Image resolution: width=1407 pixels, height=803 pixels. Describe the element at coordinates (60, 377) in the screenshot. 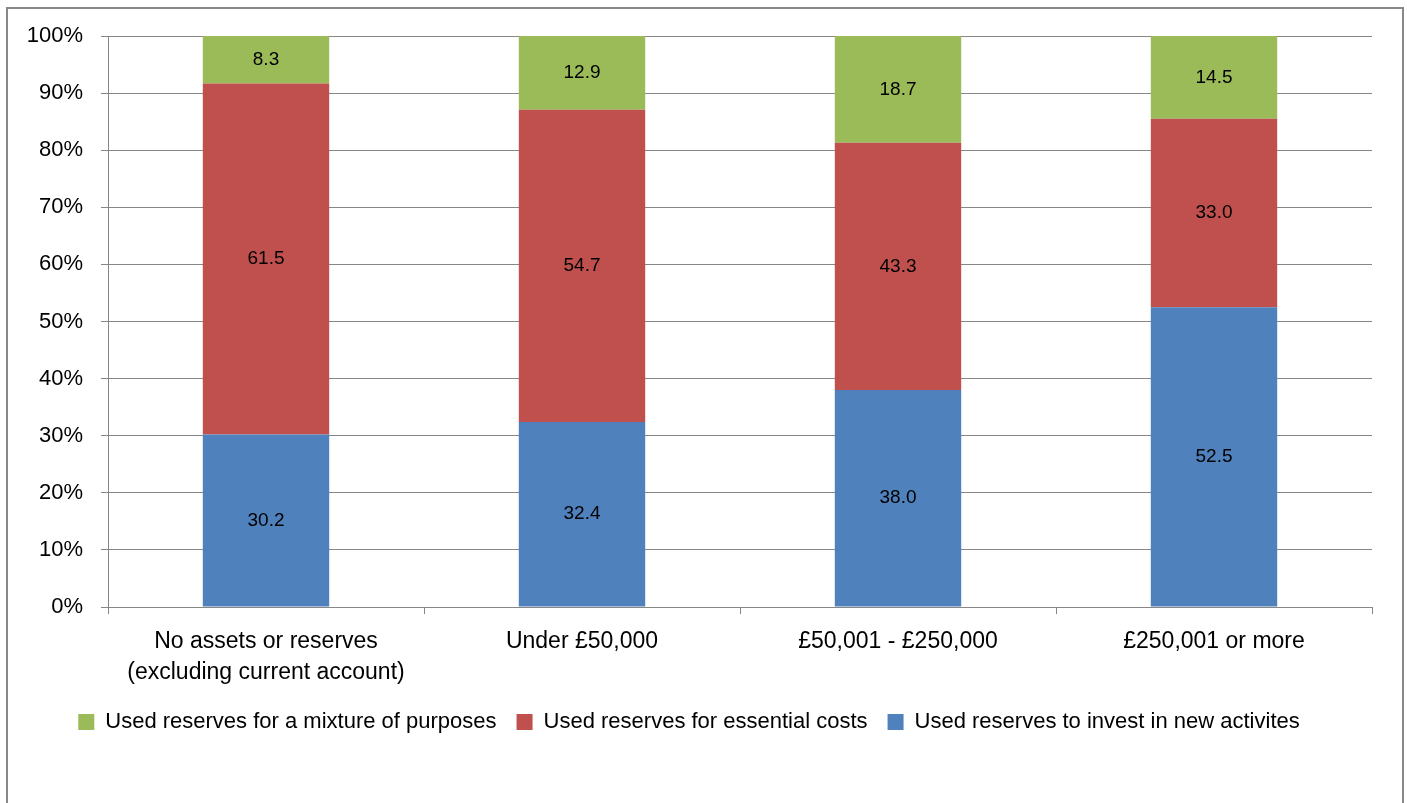

I see `y-tick-label: 40%` at that location.